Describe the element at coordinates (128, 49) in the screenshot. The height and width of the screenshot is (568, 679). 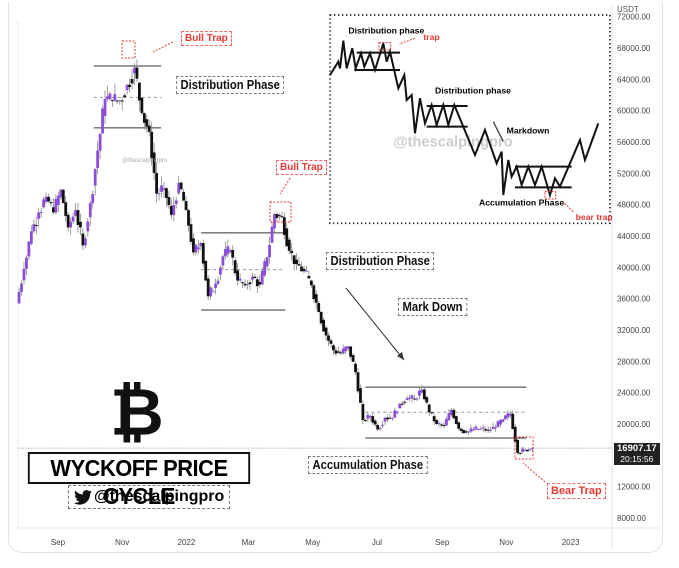
I see `bull-trap-1-box` at that location.